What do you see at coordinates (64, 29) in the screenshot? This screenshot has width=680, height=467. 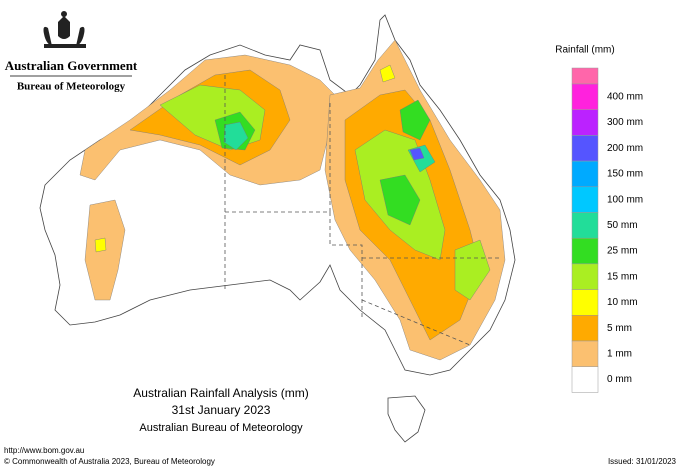 I see `crest` at bounding box center [64, 29].